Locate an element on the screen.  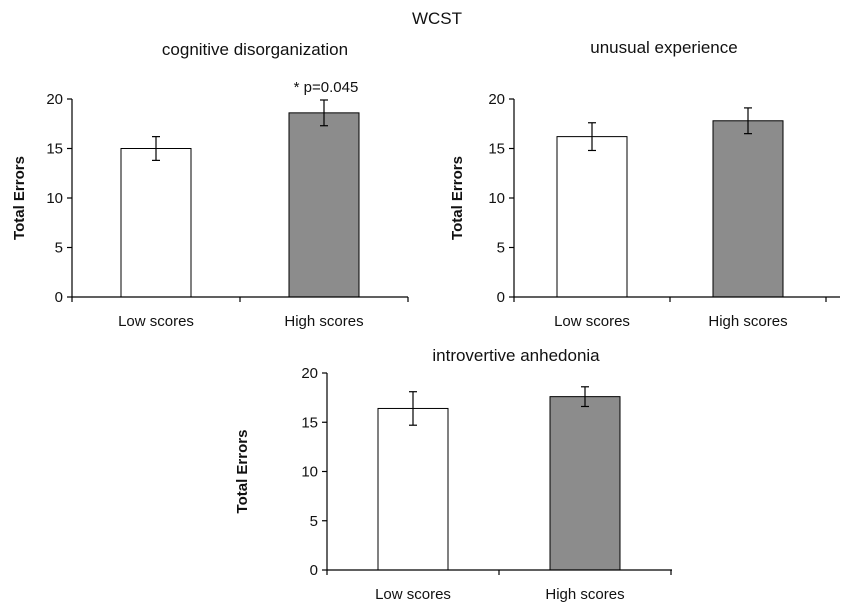
significance-annotation: * p=0.045 is located at coordinates (326, 87).